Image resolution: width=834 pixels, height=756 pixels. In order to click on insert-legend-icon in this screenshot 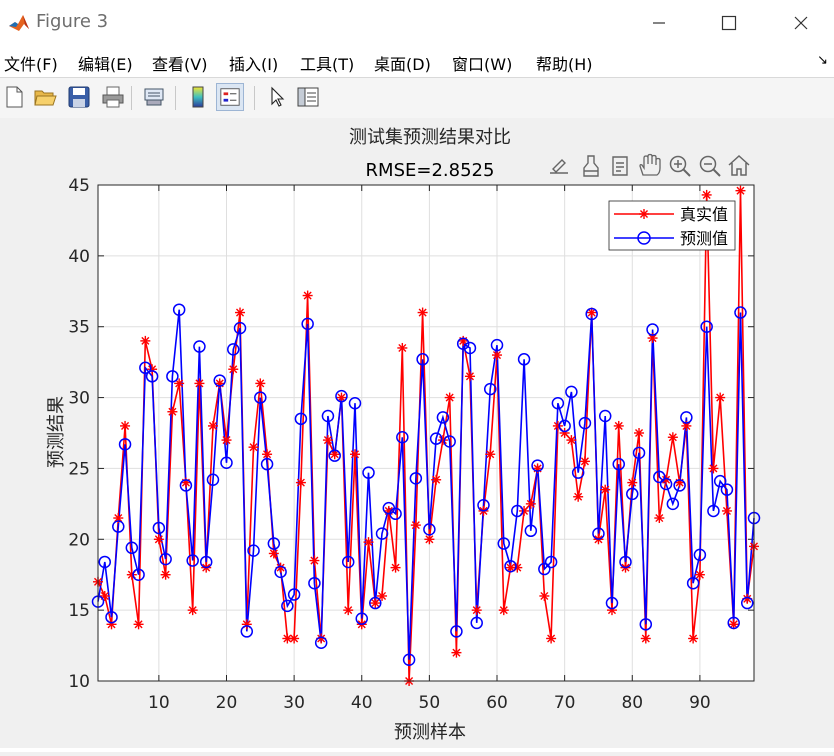, I will do `click(230, 97)`.